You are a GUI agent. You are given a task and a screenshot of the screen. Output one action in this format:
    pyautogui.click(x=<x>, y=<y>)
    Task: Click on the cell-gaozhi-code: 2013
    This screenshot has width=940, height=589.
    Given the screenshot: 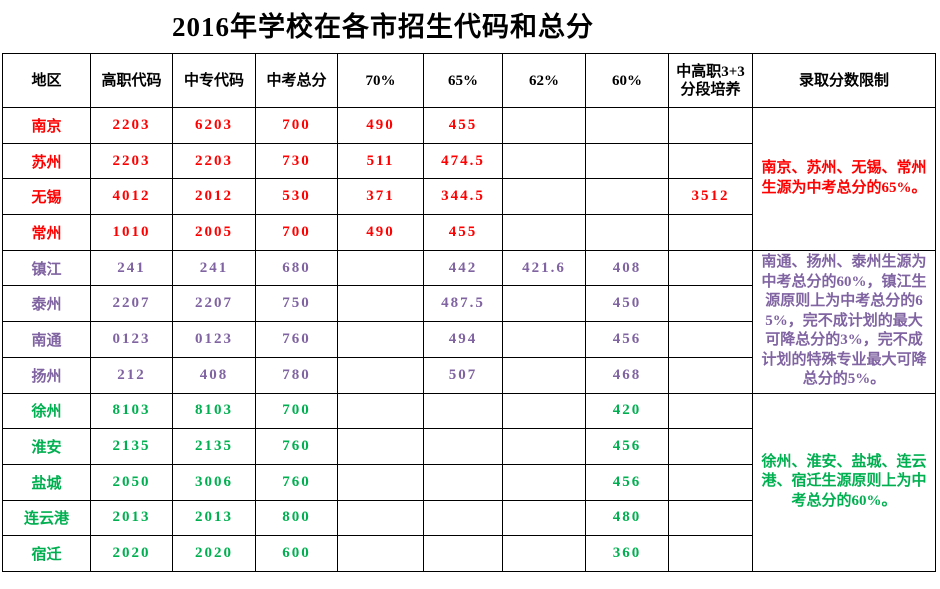 What is the action you would take?
    pyautogui.click(x=131, y=518)
    